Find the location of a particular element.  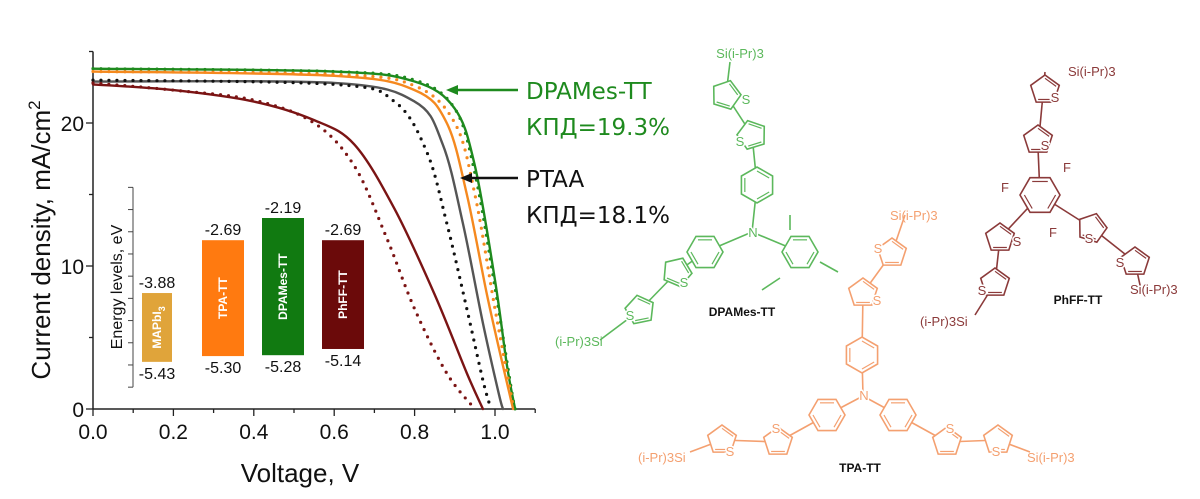

x-tick-label: 0.4 is located at coordinates (254, 432).